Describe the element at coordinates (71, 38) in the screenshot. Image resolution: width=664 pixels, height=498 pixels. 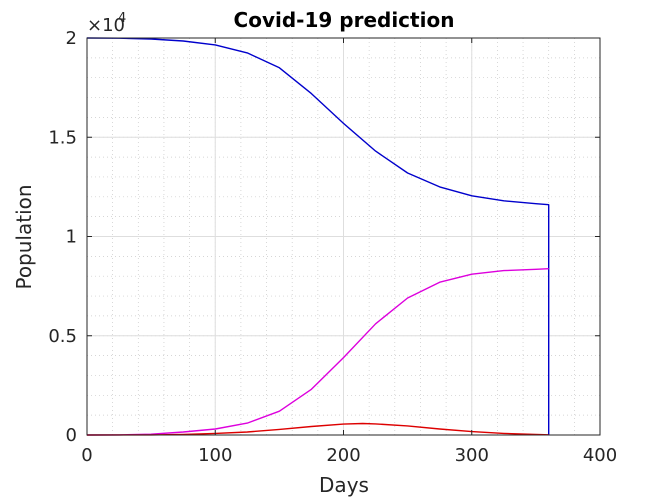
I see `y-tick-label: 2` at that location.